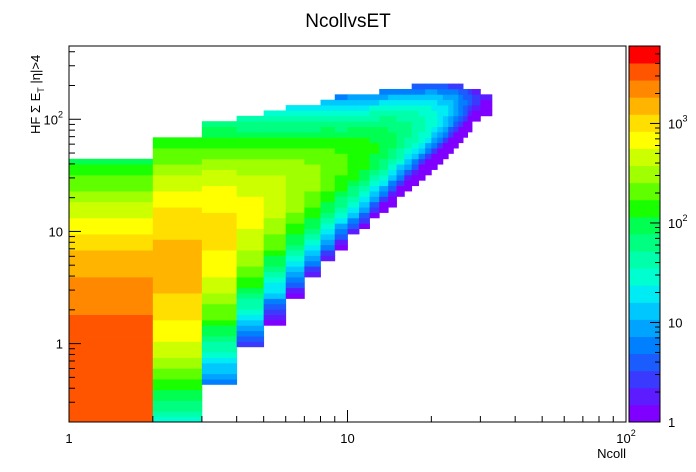 This screenshot has width=696, height=472. Describe the element at coordinates (675, 123) in the screenshot. I see `z-tick-label-base: 10` at that location.